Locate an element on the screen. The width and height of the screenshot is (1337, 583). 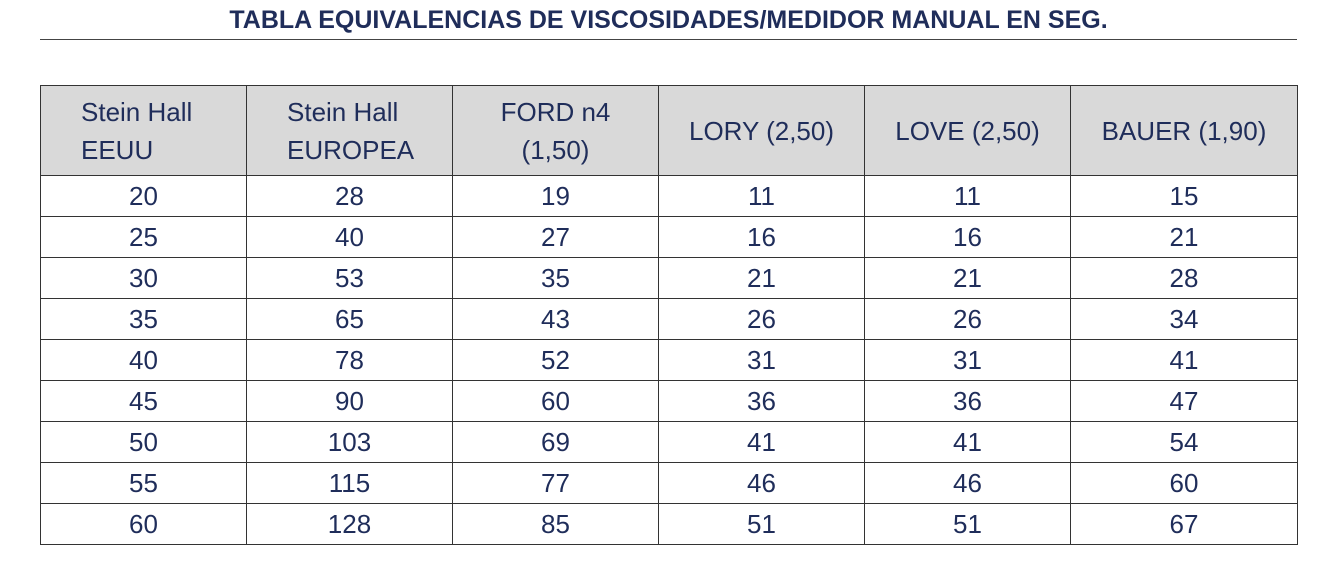
header-line: BAUER (1,90) is located at coordinates (1184, 130).